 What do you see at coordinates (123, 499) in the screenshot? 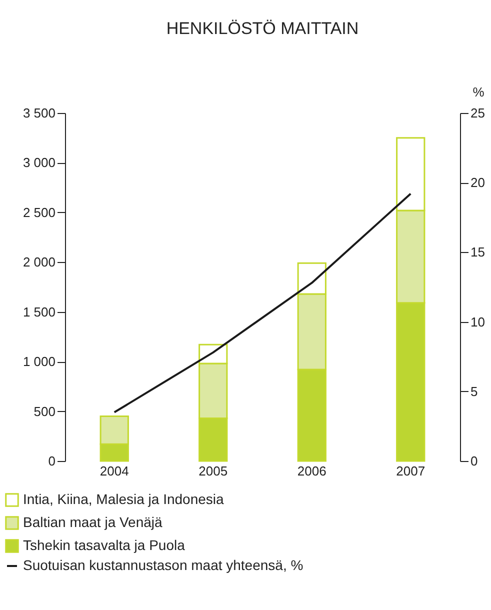
I see `legend-label: Intia, Kiina, Malesia ja Indonesia` at bounding box center [123, 499].